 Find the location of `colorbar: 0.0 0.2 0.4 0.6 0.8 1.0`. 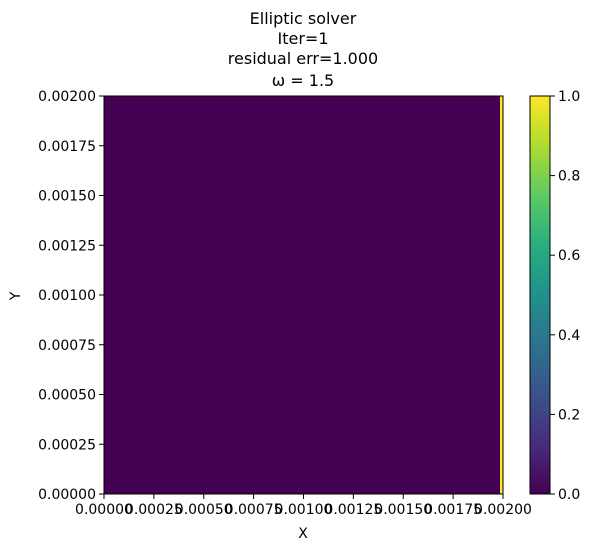

colorbar: 0.0 0.2 0.4 0.6 0.8 1.0 is located at coordinates (554, 296).